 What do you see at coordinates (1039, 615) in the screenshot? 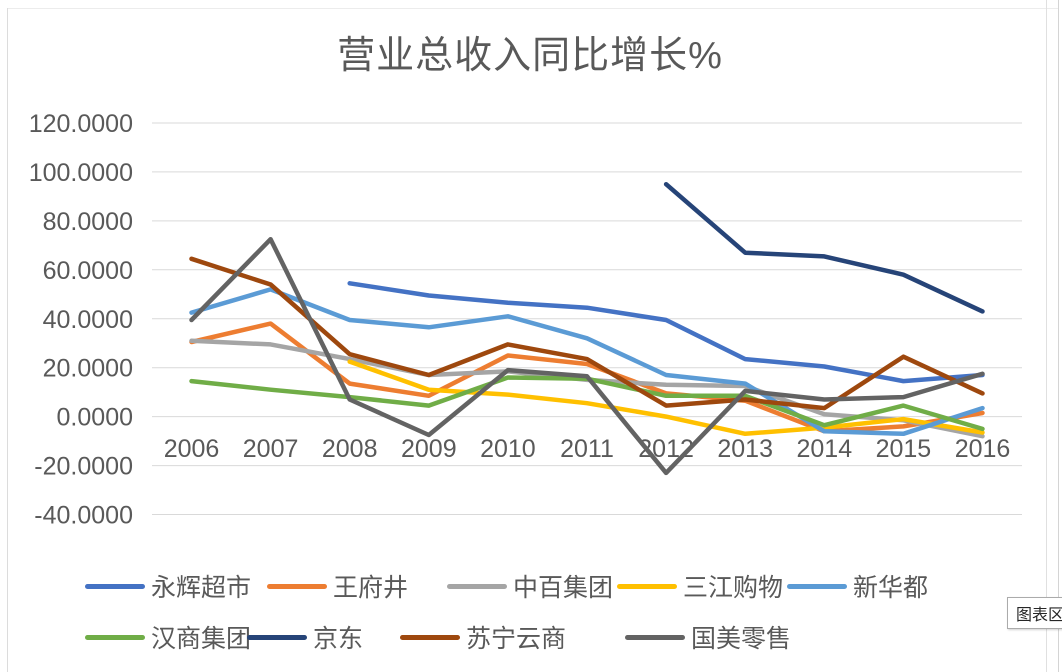
I see `tooltip-text: 图表区` at bounding box center [1039, 615].